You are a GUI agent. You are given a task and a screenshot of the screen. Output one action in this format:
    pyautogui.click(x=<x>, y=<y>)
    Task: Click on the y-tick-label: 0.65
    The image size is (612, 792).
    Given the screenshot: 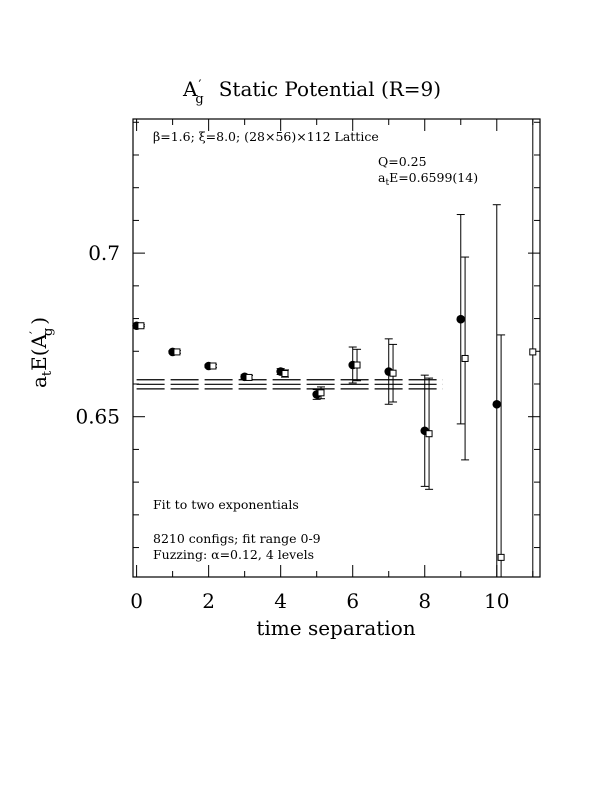 What is the action you would take?
    pyautogui.click(x=97, y=417)
    